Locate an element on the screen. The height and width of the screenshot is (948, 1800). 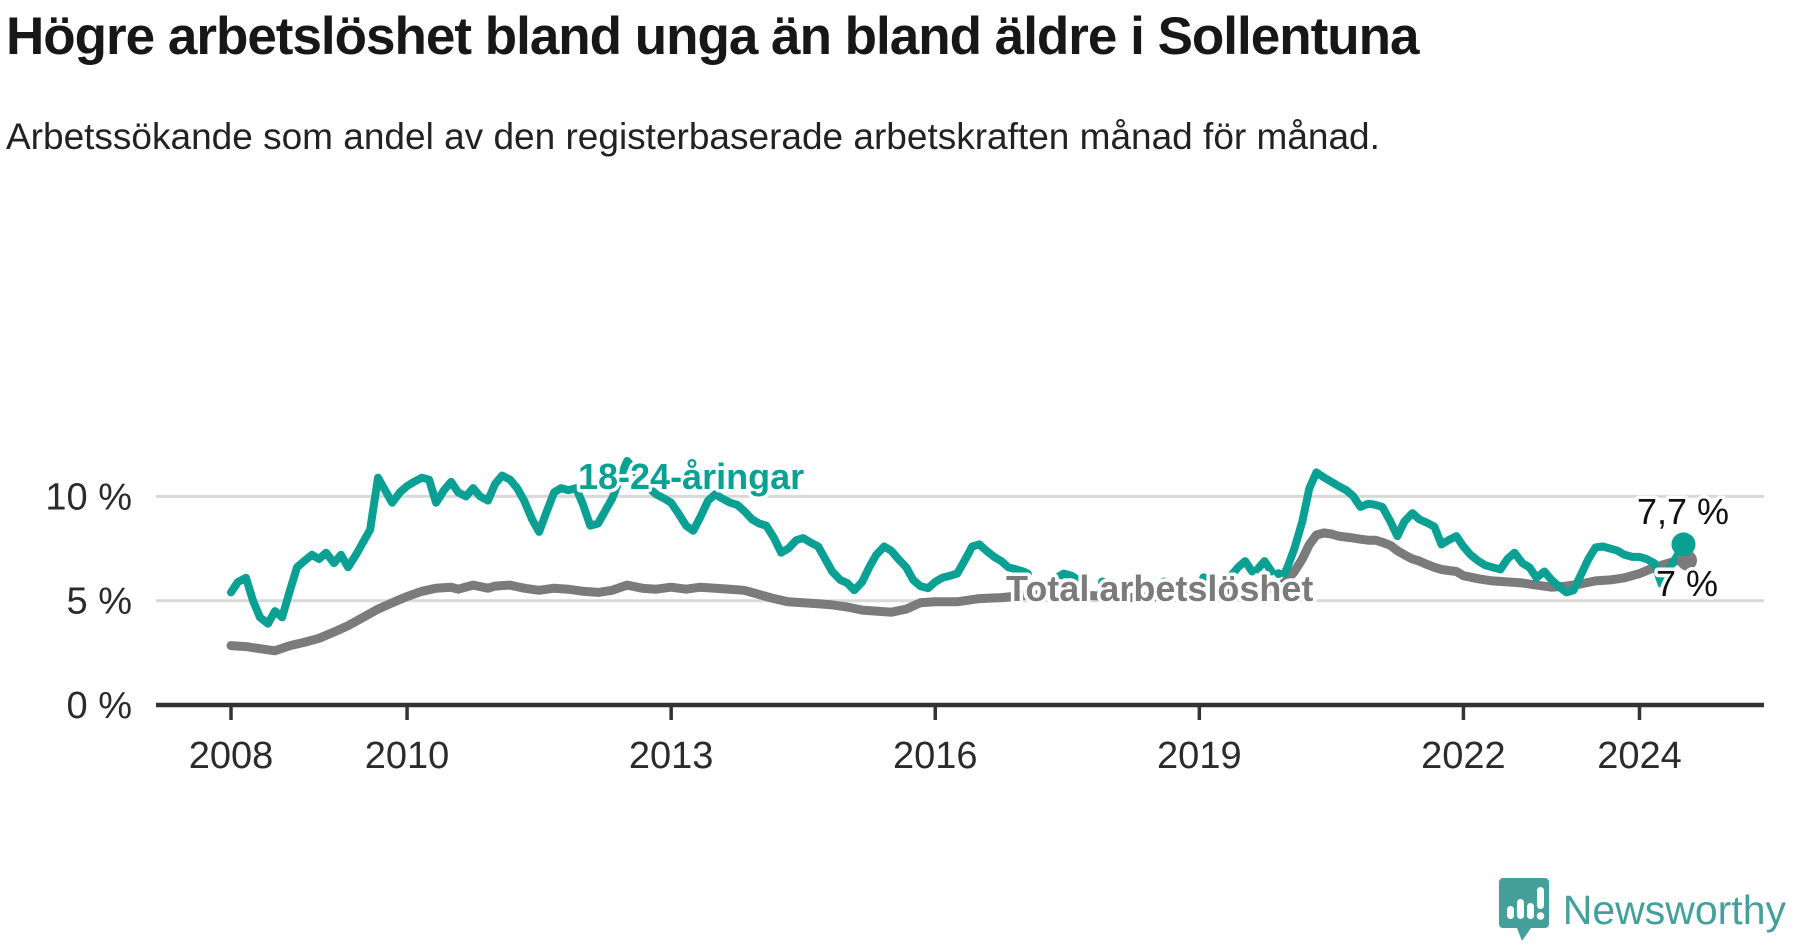
y-tick-label-5: 5 % is located at coordinates (99, 602).